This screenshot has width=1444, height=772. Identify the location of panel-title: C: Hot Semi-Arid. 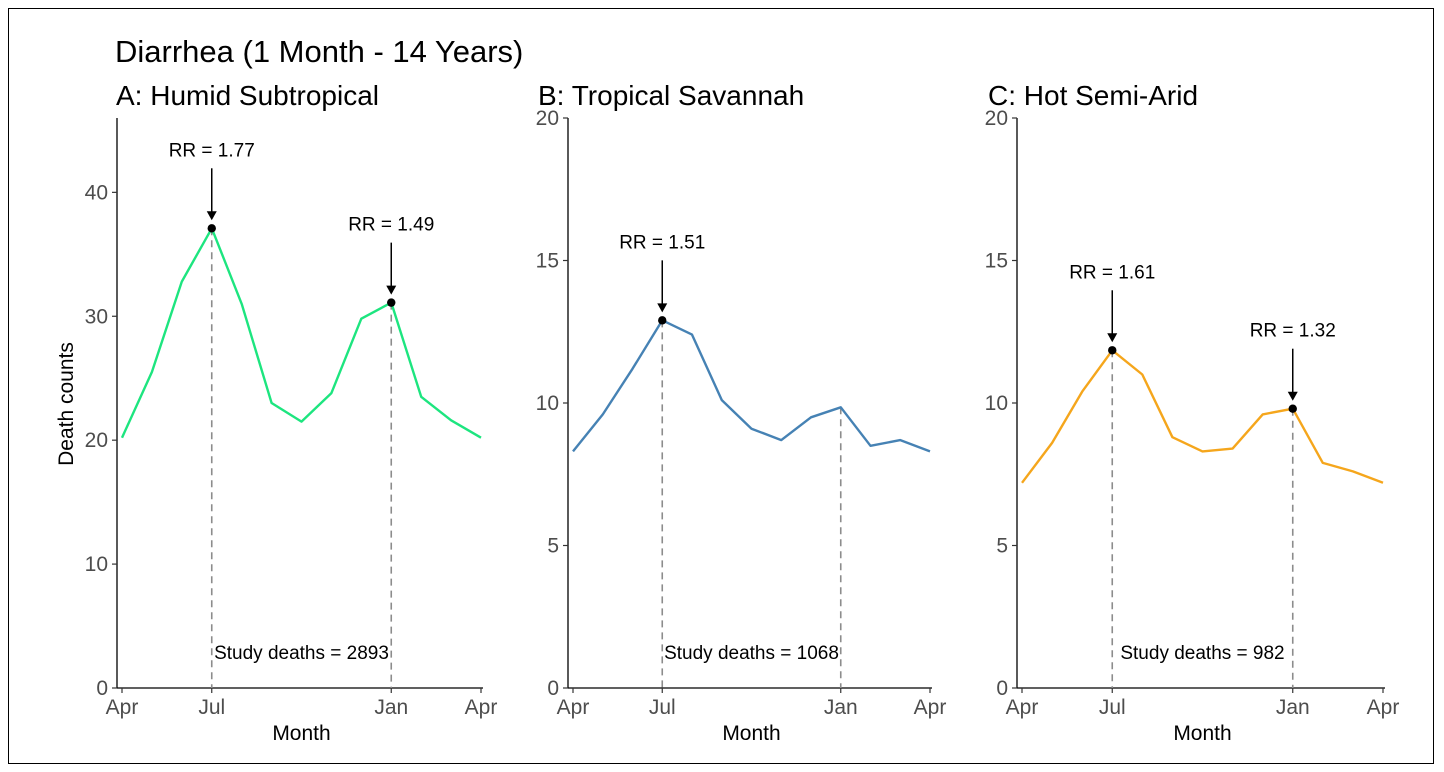
(1093, 95).